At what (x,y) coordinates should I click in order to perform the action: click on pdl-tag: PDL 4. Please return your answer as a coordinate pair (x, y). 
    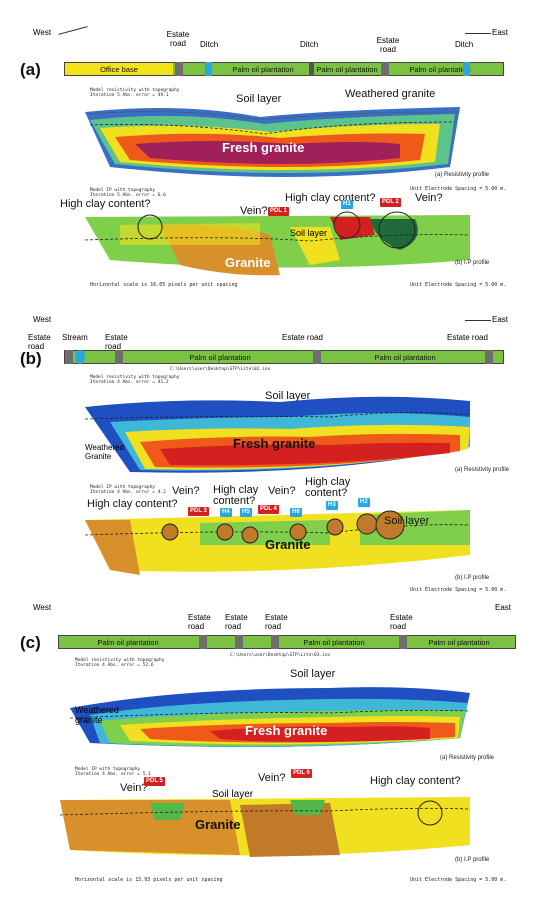
    Looking at the image, I should click on (268, 509).